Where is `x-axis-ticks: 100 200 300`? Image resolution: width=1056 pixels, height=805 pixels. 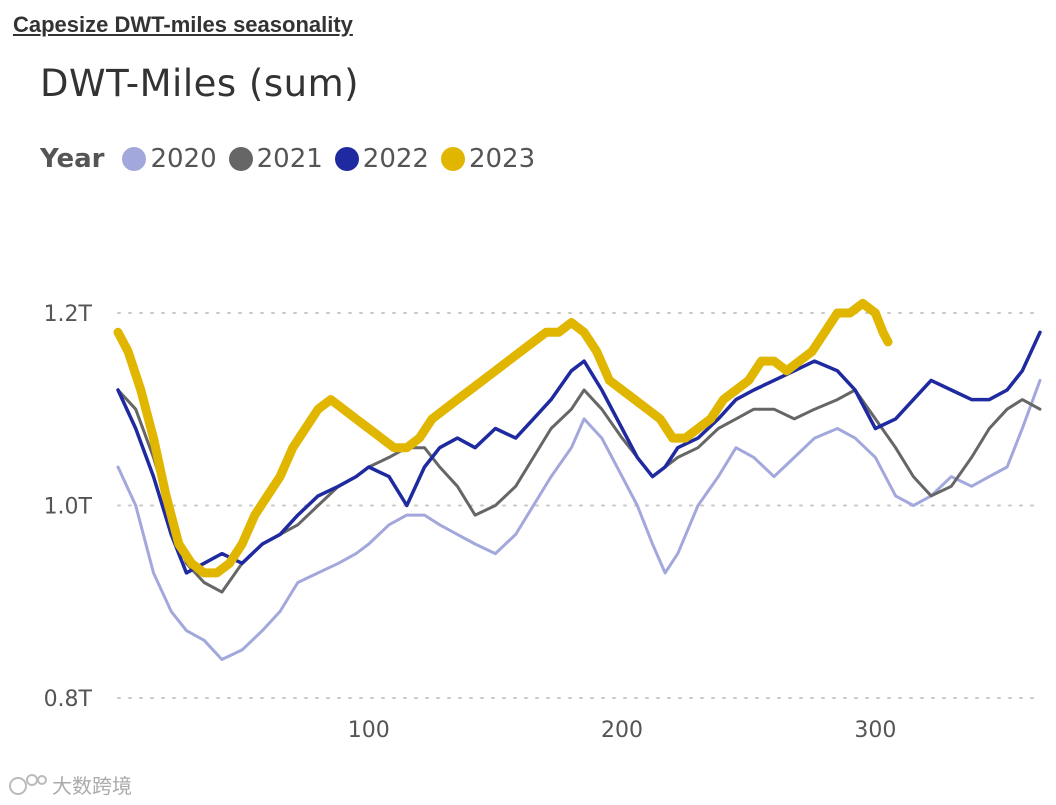 x-axis-ticks: 100 200 300 is located at coordinates (622, 730).